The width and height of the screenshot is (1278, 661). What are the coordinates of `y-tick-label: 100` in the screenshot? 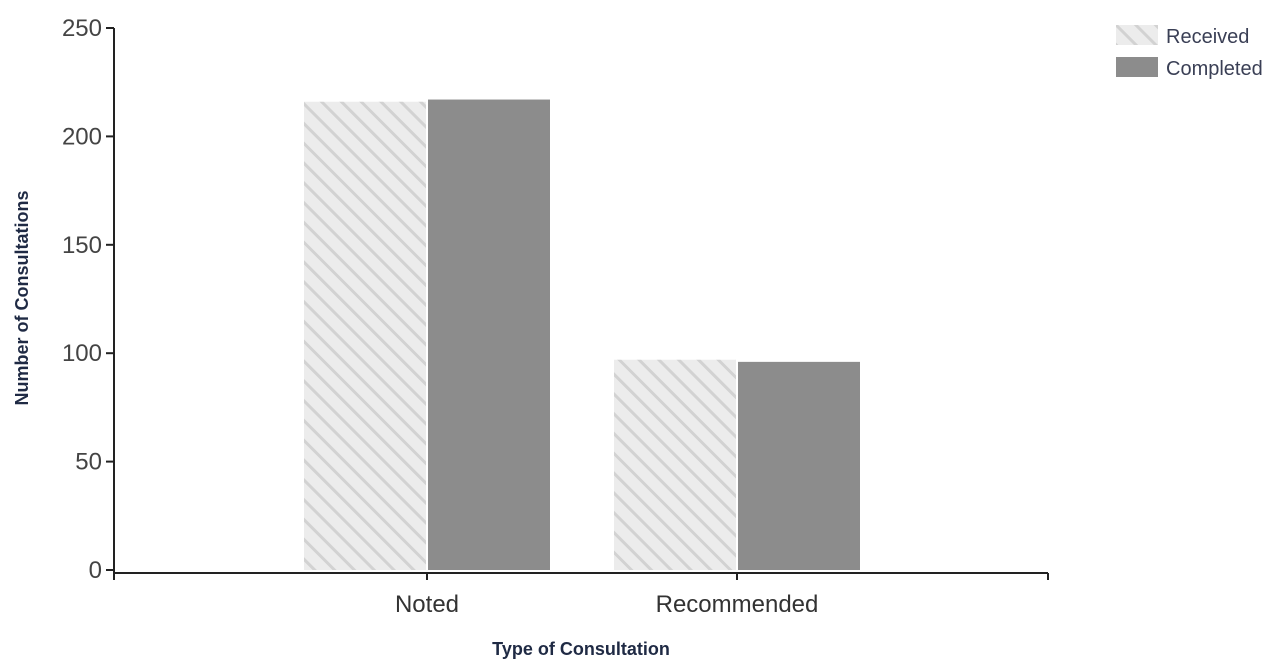 It's located at (82, 353).